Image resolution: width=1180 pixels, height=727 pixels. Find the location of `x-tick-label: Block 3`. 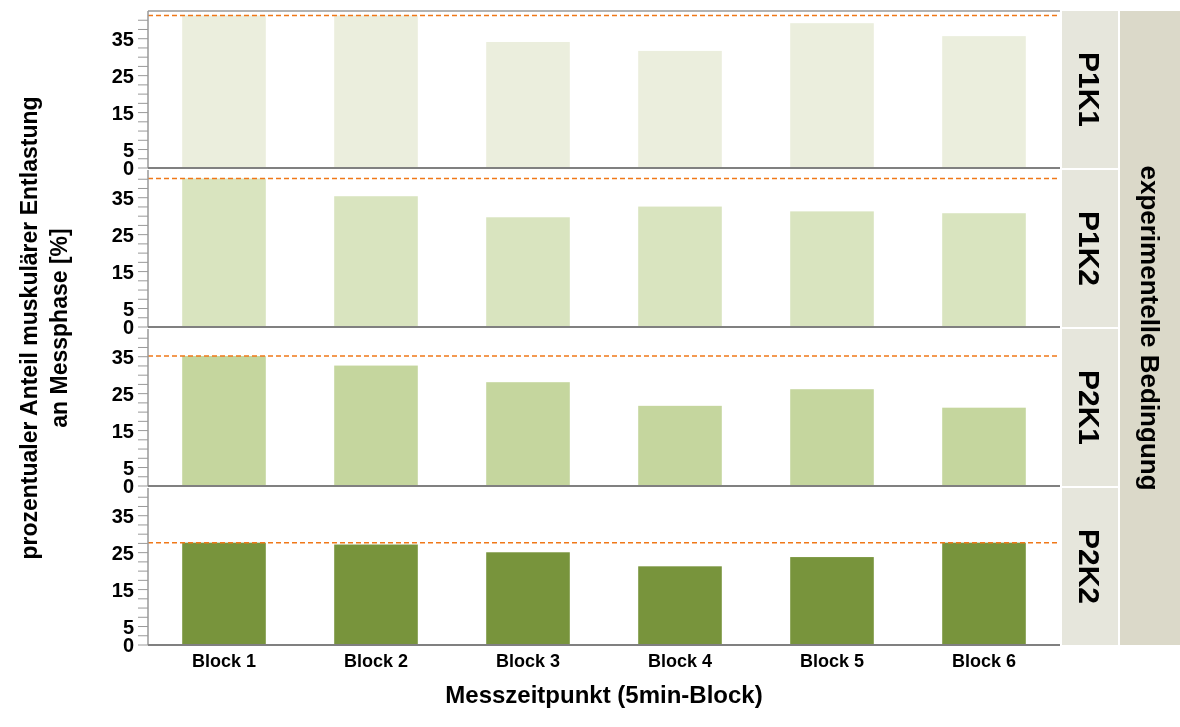

x-tick-label: Block 3 is located at coordinates (528, 661).